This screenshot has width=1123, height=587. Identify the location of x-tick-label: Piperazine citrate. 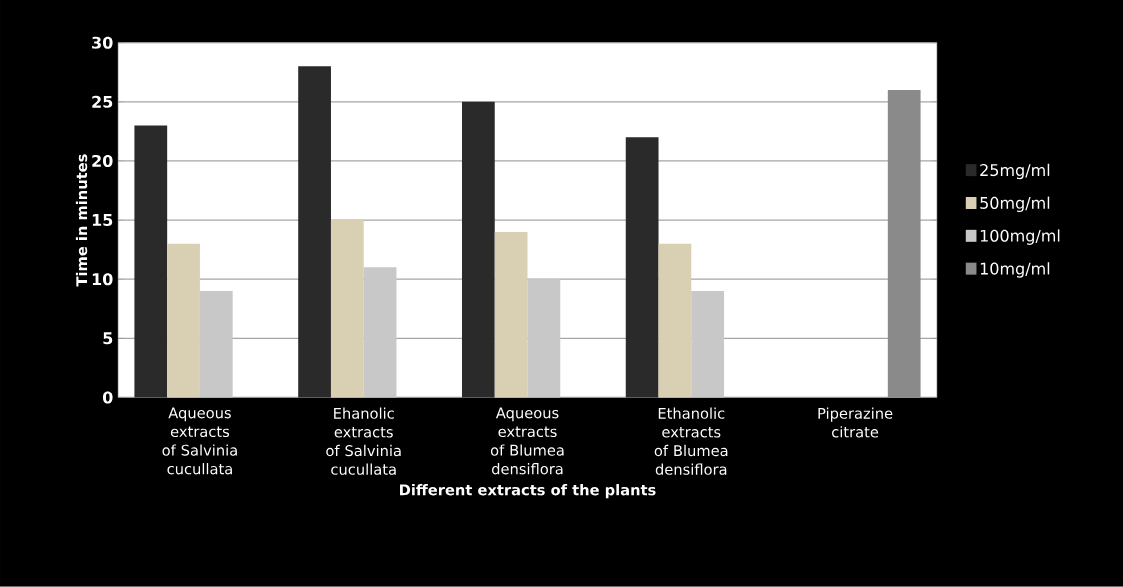
(855, 422).